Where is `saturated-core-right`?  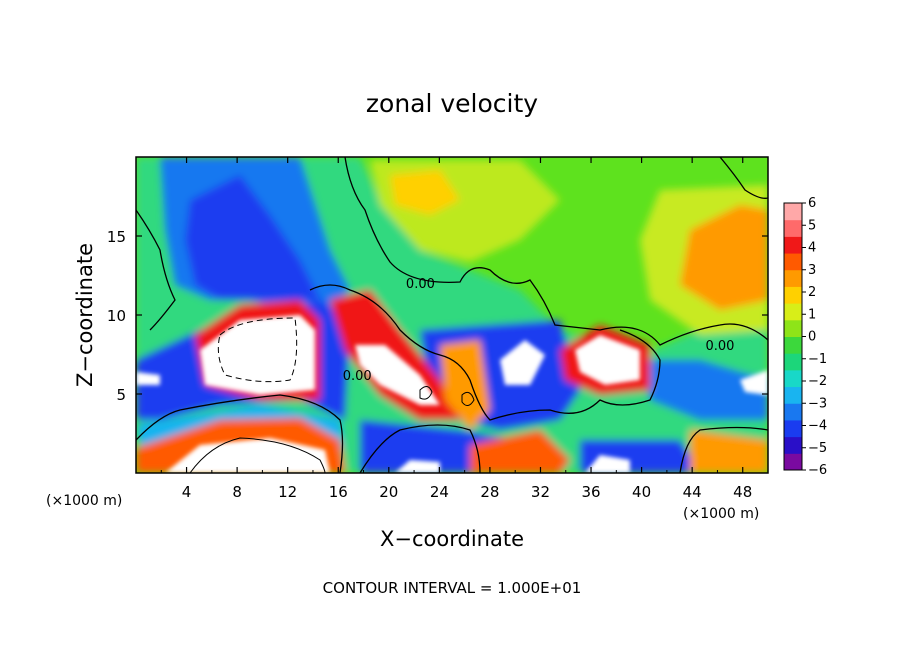
saturated-core-right is located at coordinates (607, 360).